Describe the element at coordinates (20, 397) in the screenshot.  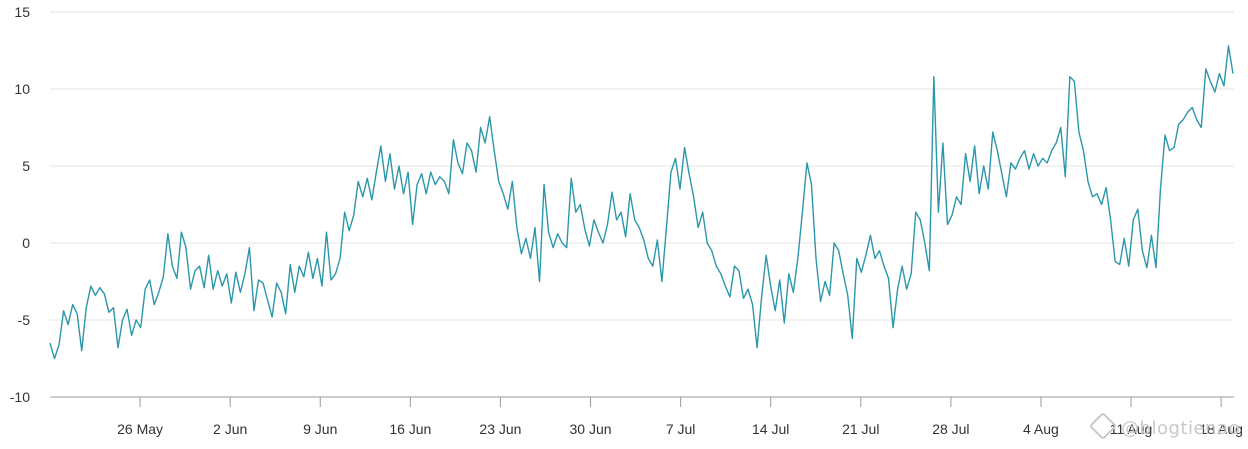
I see `y-tick-label: -10` at that location.